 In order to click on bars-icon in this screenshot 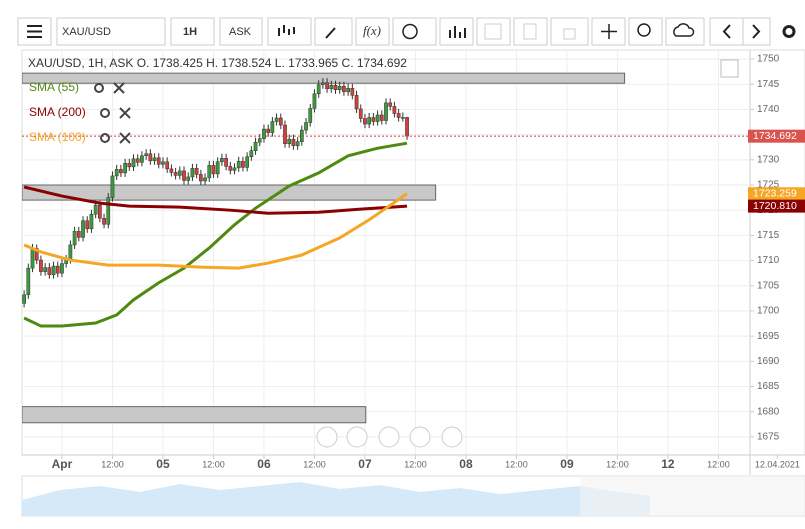, I will do `click(457, 32)`.